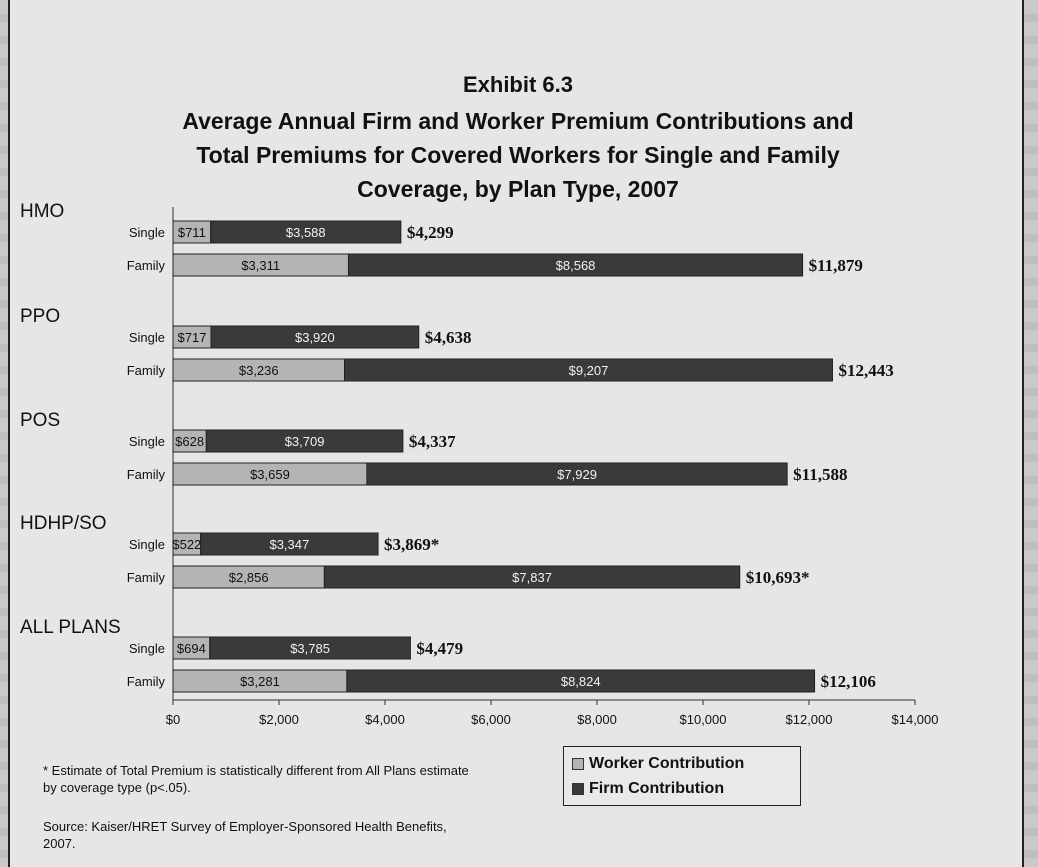 This screenshot has width=1038, height=867. What do you see at coordinates (40, 316) in the screenshot?
I see `group-label: PPO` at bounding box center [40, 316].